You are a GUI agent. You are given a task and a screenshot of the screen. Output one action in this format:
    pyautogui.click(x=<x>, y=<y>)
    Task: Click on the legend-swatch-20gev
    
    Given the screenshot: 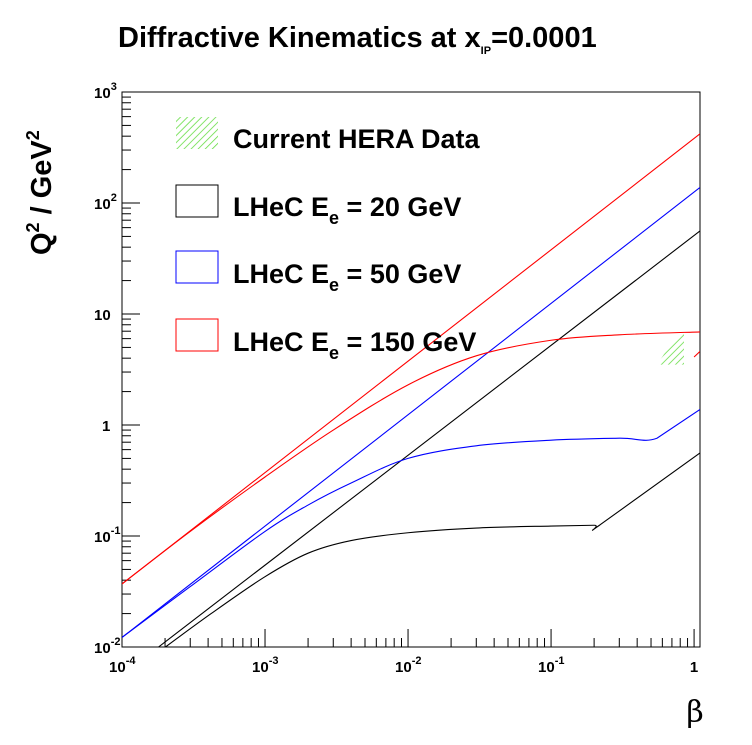 What is the action you would take?
    pyautogui.click(x=197, y=201)
    